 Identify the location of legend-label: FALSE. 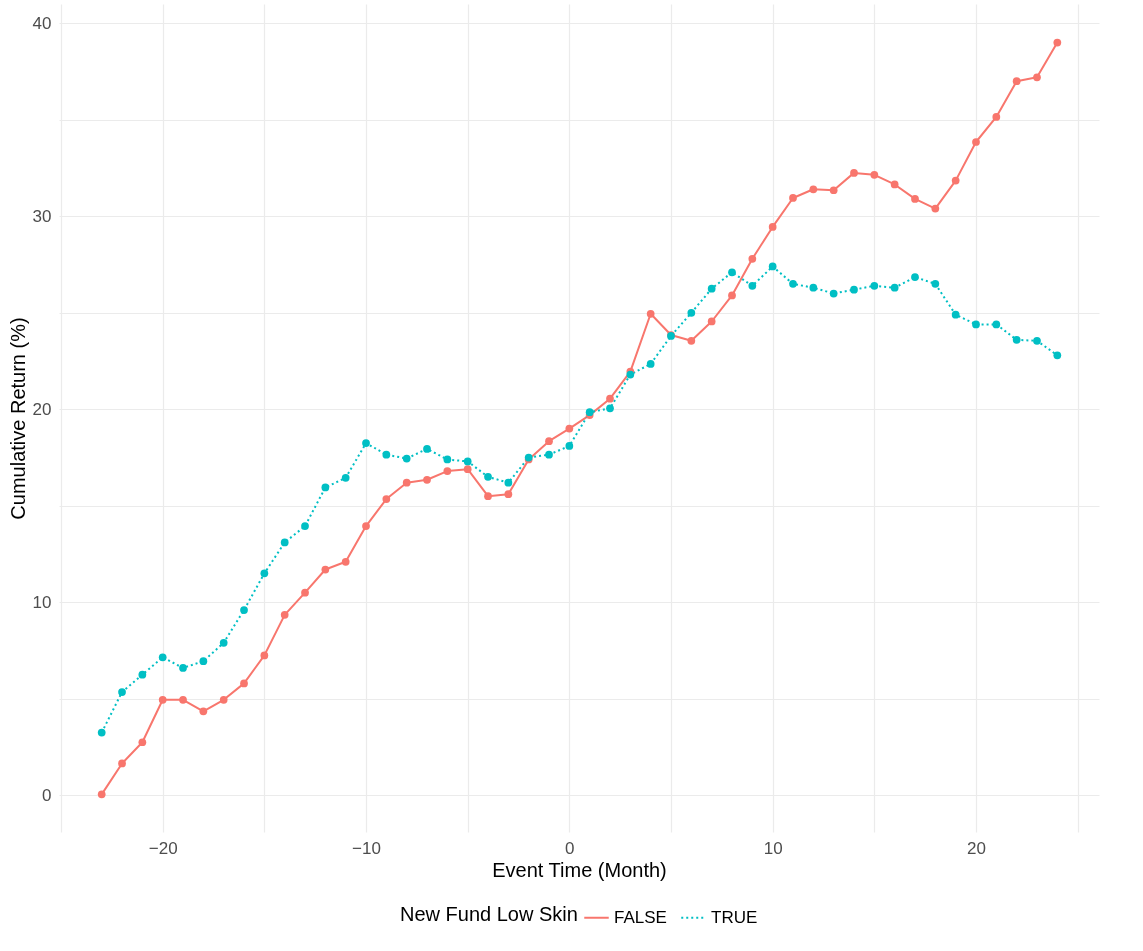
(640, 917).